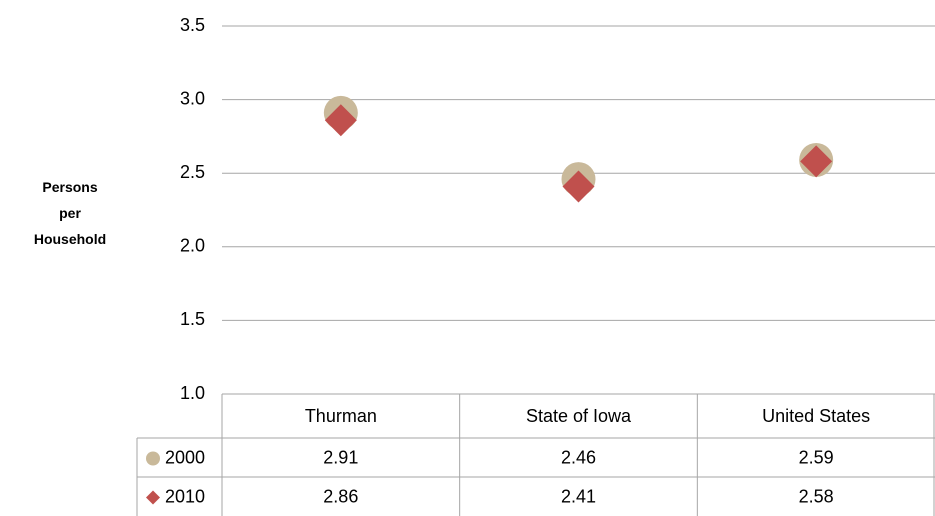  Describe the element at coordinates (816, 496) in the screenshot. I see `table-value: 2.58` at that location.